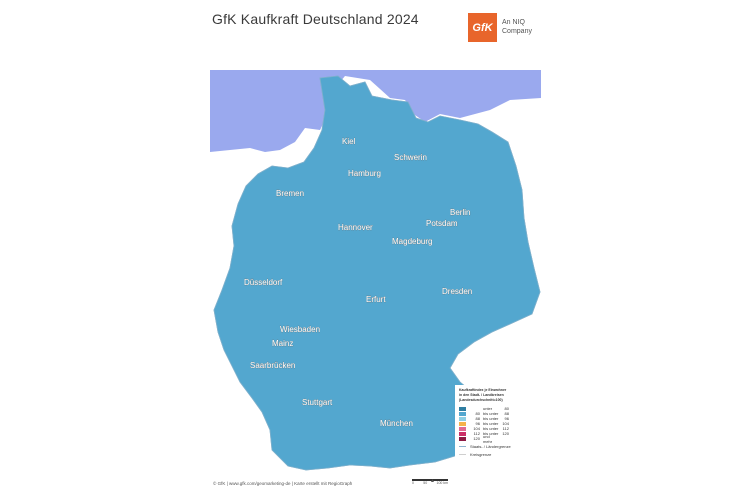  What do you see at coordinates (496, 433) in the screenshot?
I see `legend-row: 112 bis unter 120` at bounding box center [496, 433].